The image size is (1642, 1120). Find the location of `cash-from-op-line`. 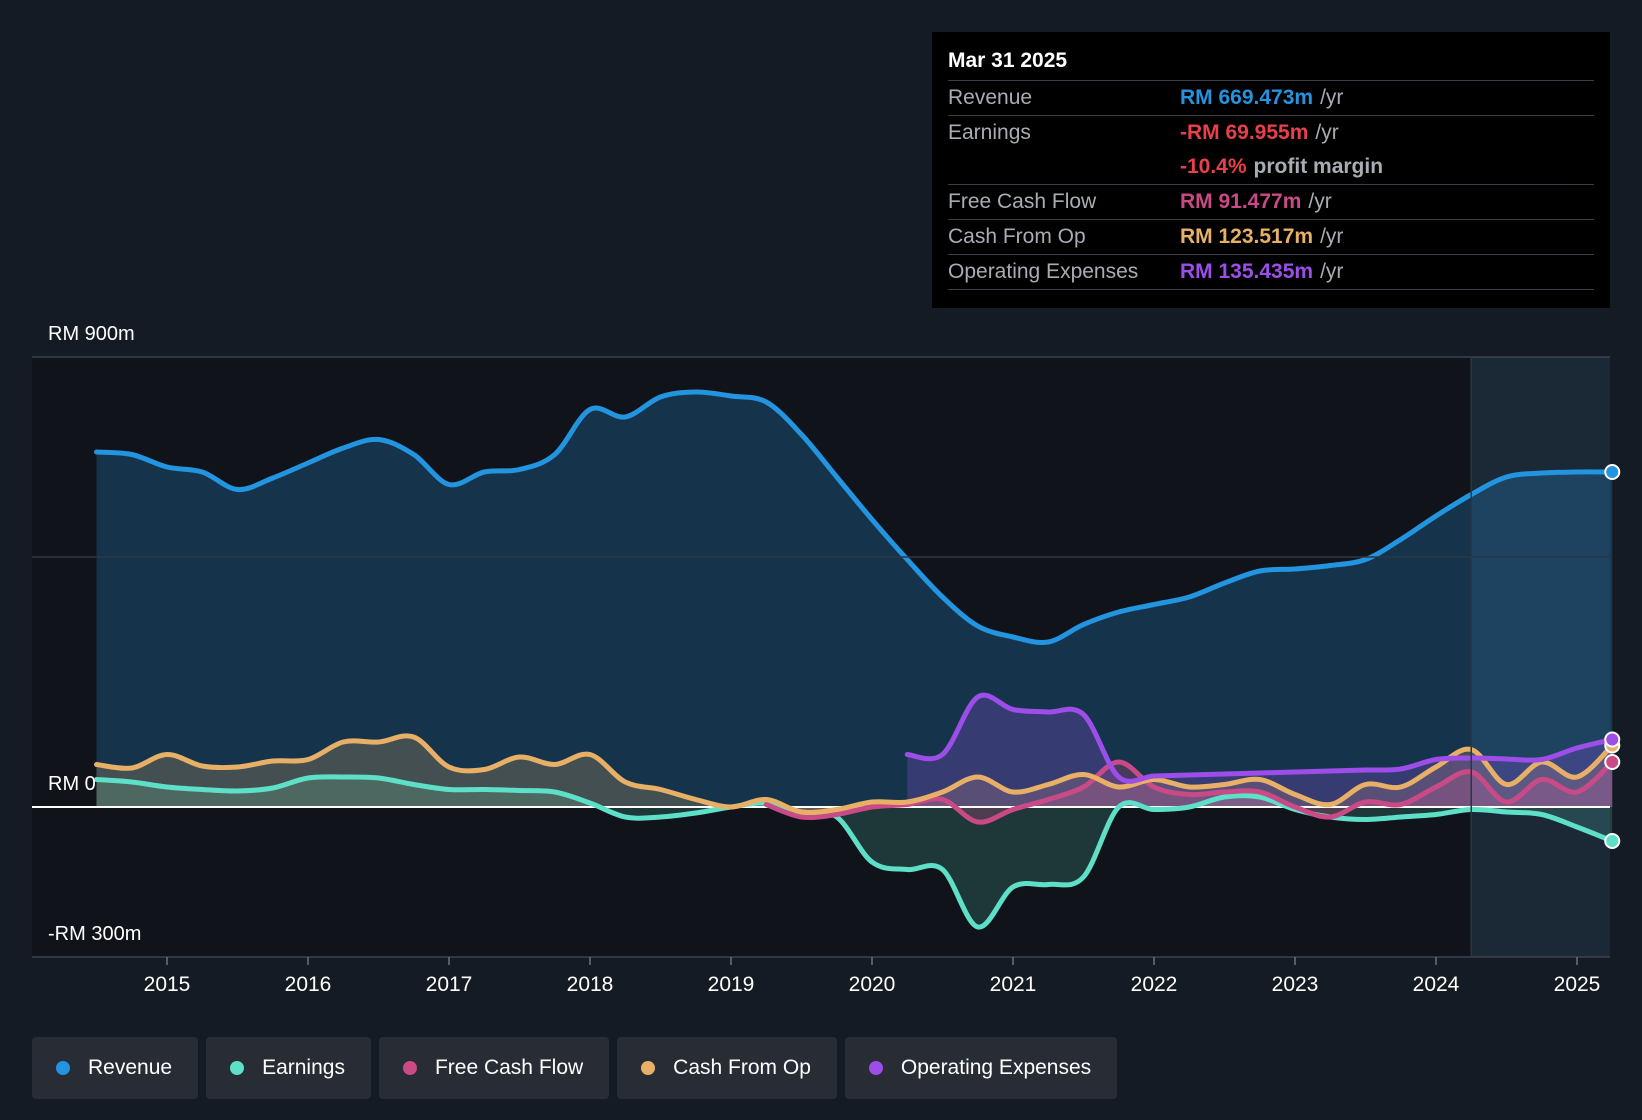

cash-from-op-line is located at coordinates (854, 774).